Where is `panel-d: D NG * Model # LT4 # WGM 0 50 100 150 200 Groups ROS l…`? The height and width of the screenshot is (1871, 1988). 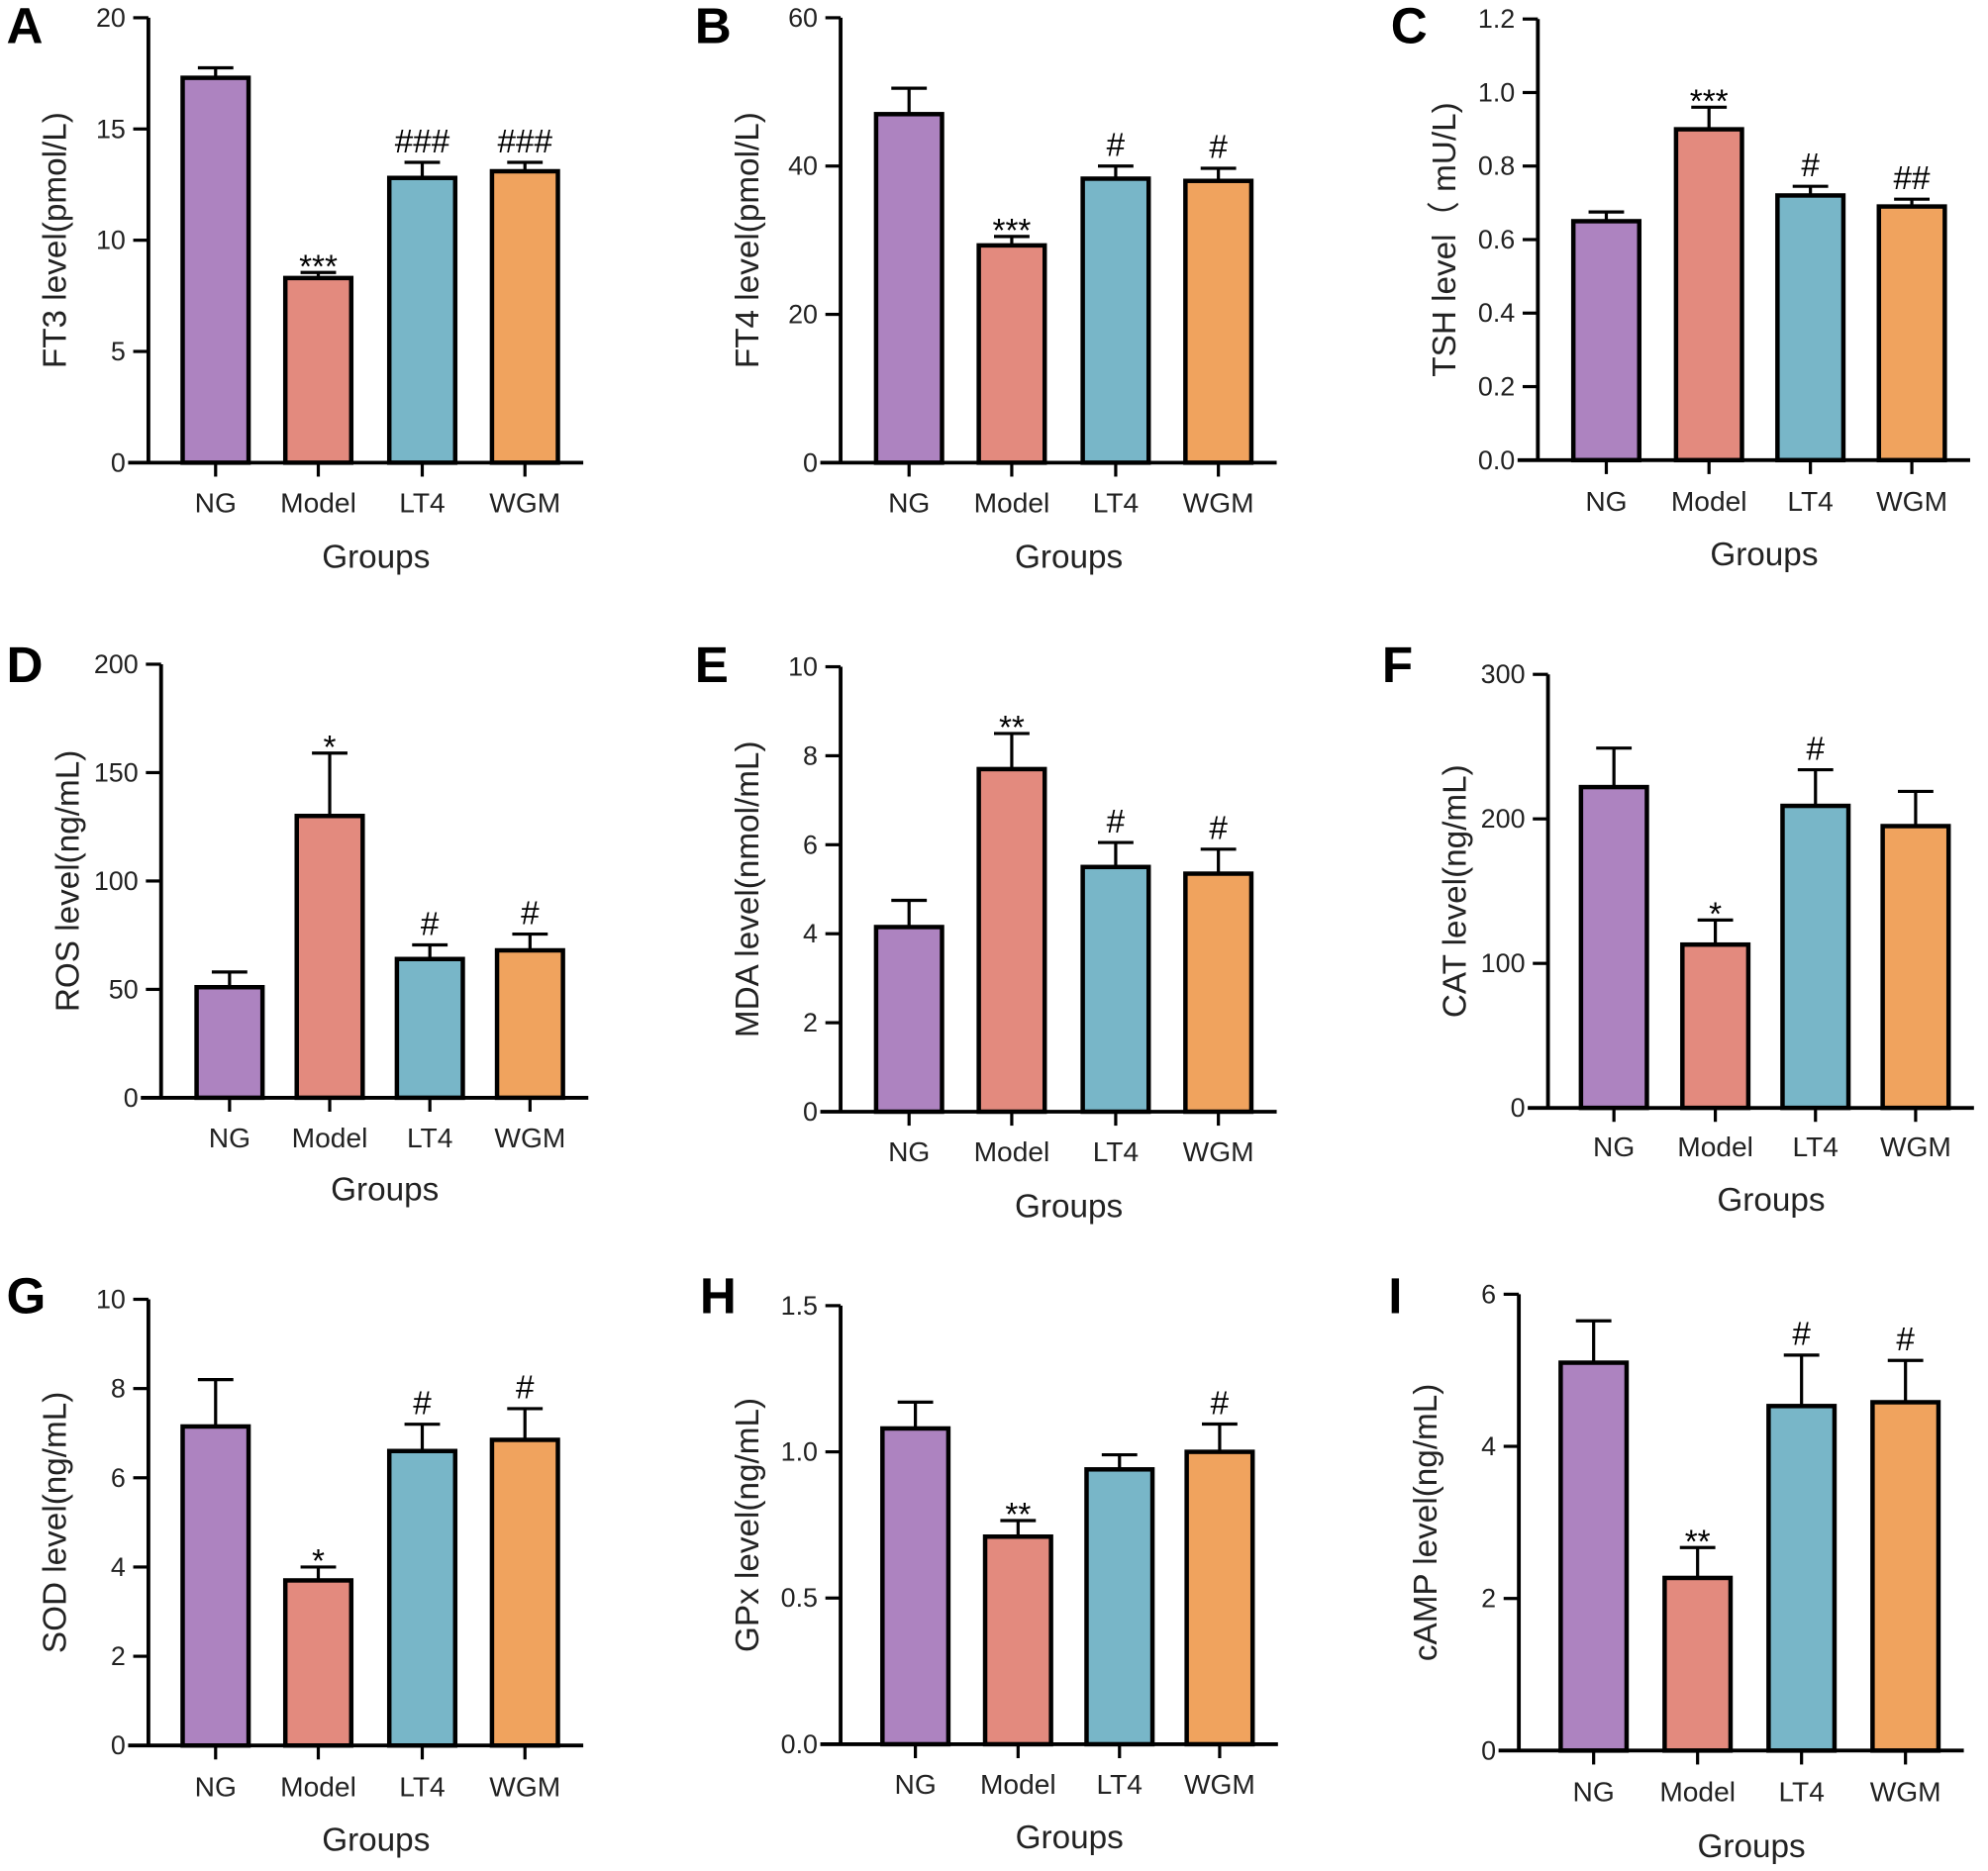
panel-d: D NG * Model # LT4 # WGM 0 50 100 150 200 Groups ROS l… is located at coordinates (298, 923).